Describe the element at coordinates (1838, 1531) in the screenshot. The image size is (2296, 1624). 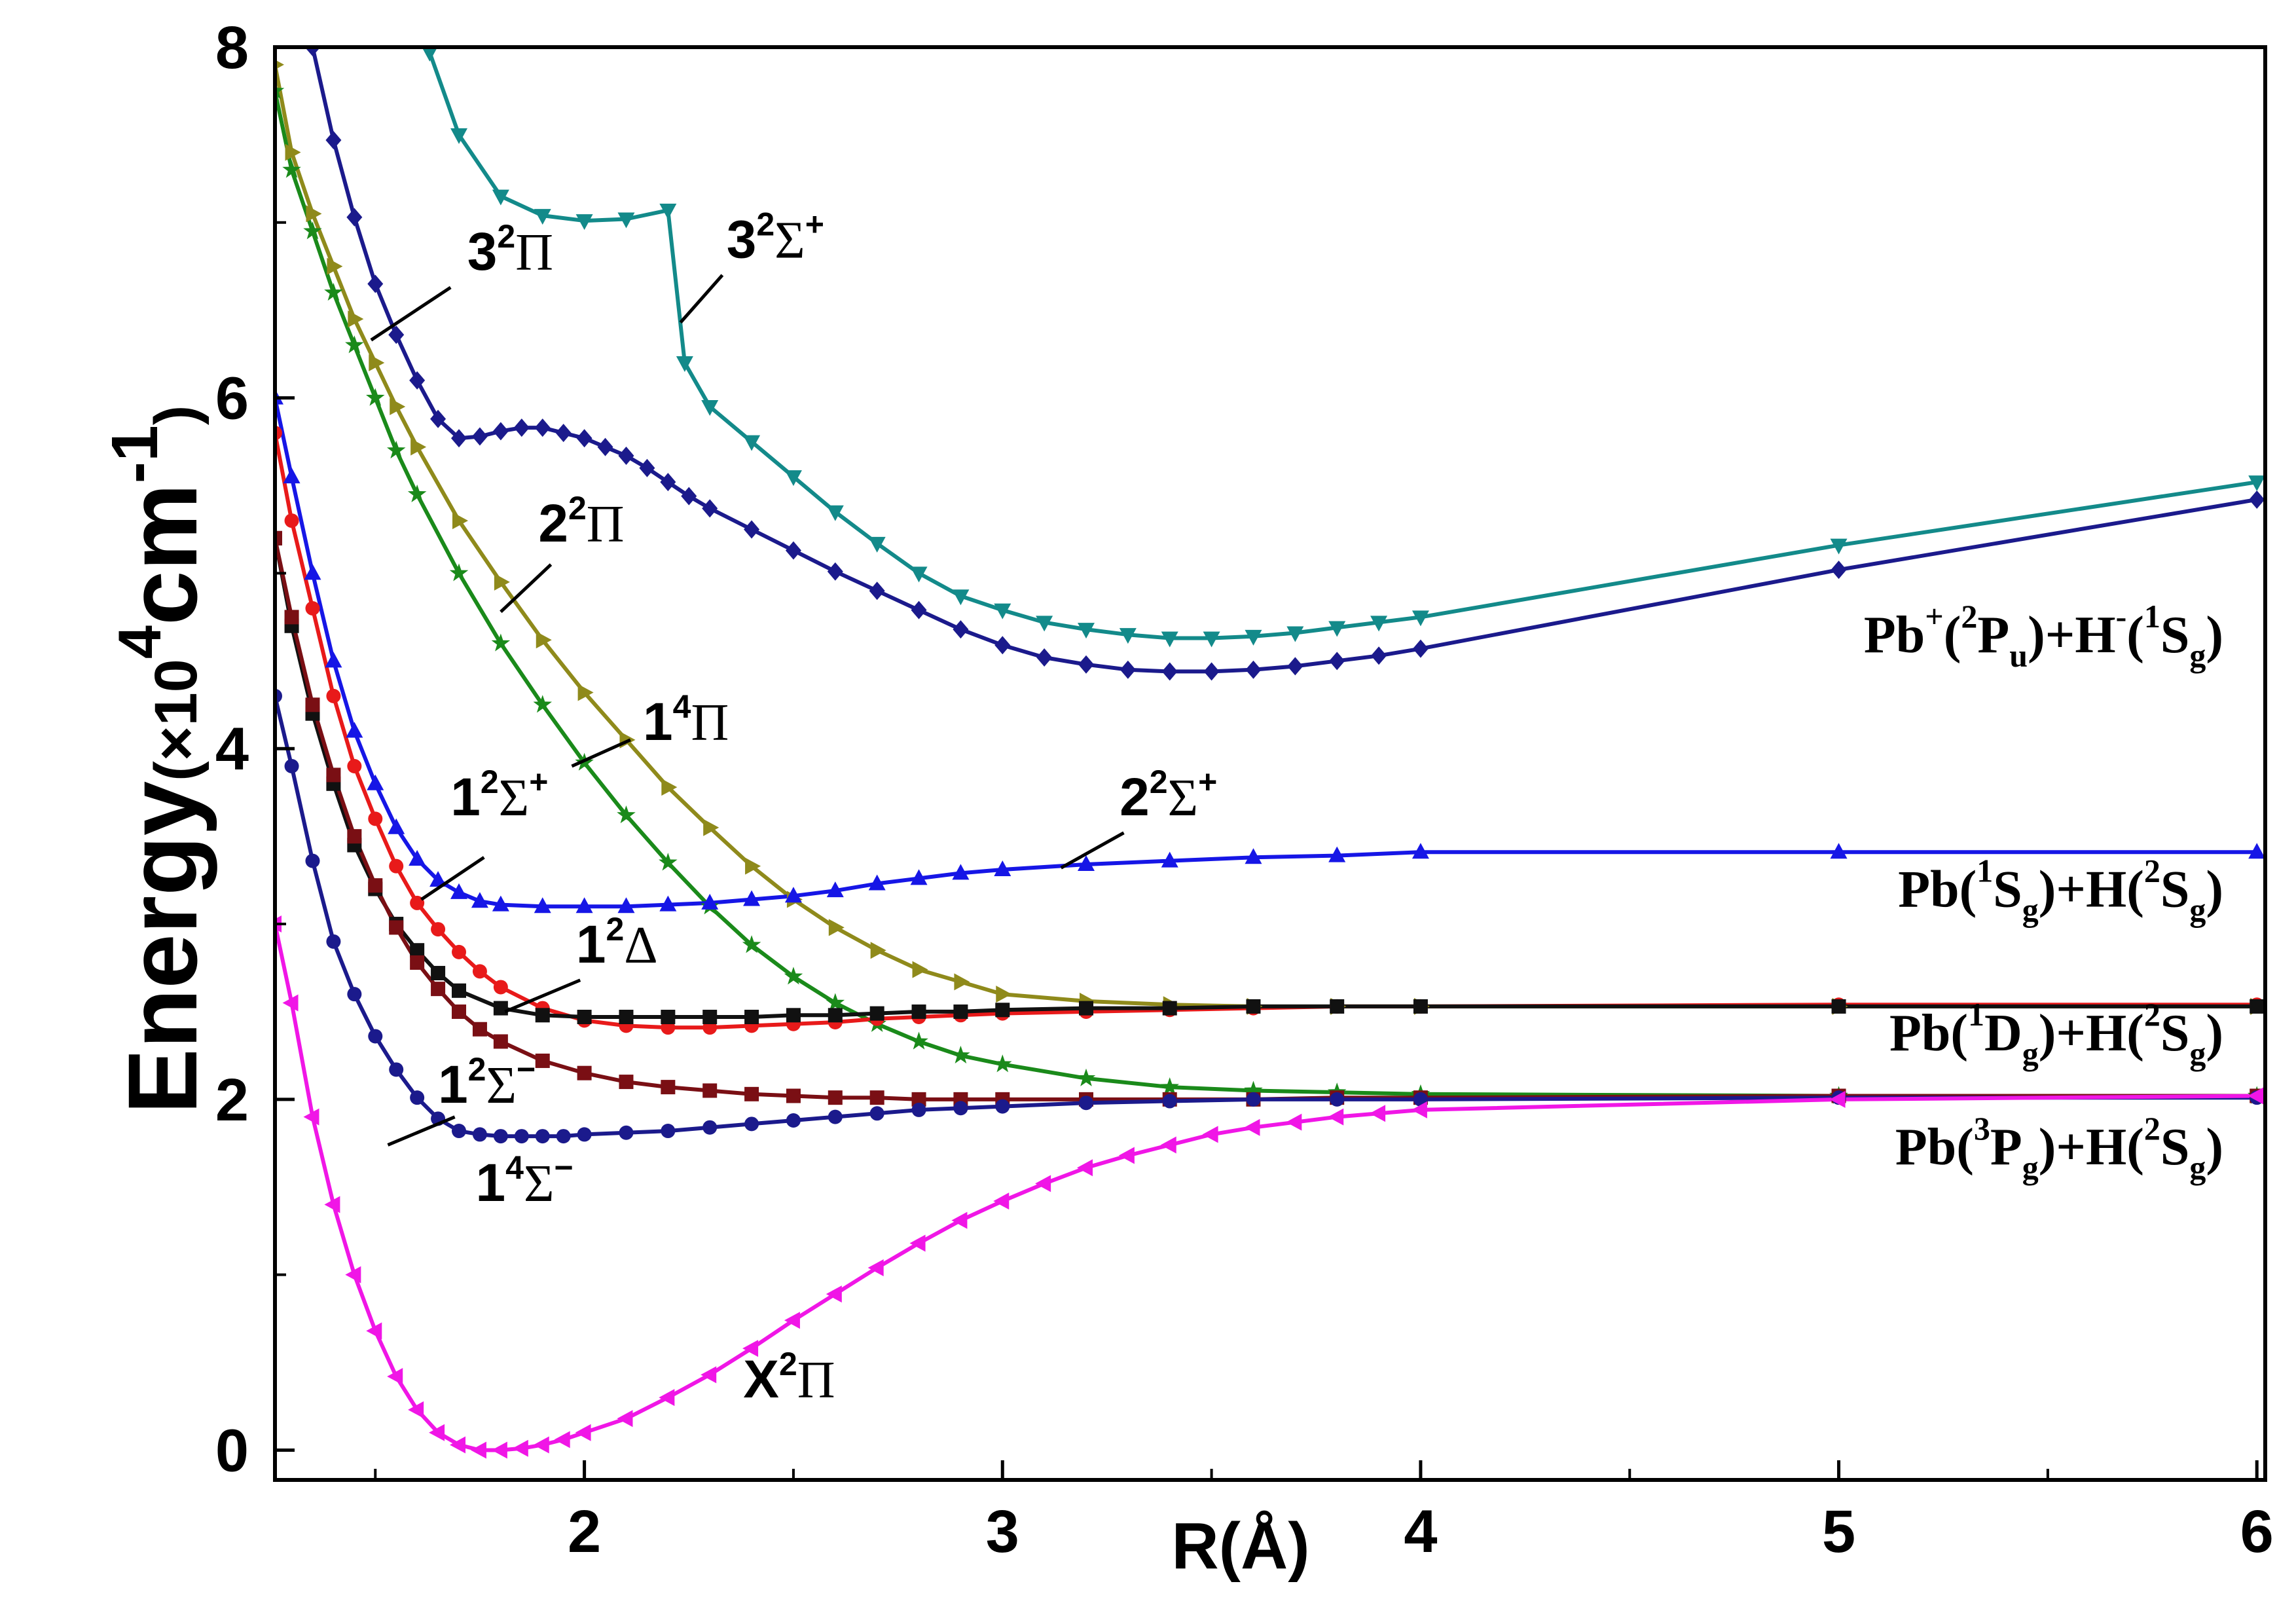
I see `x-tick-label: 5` at that location.